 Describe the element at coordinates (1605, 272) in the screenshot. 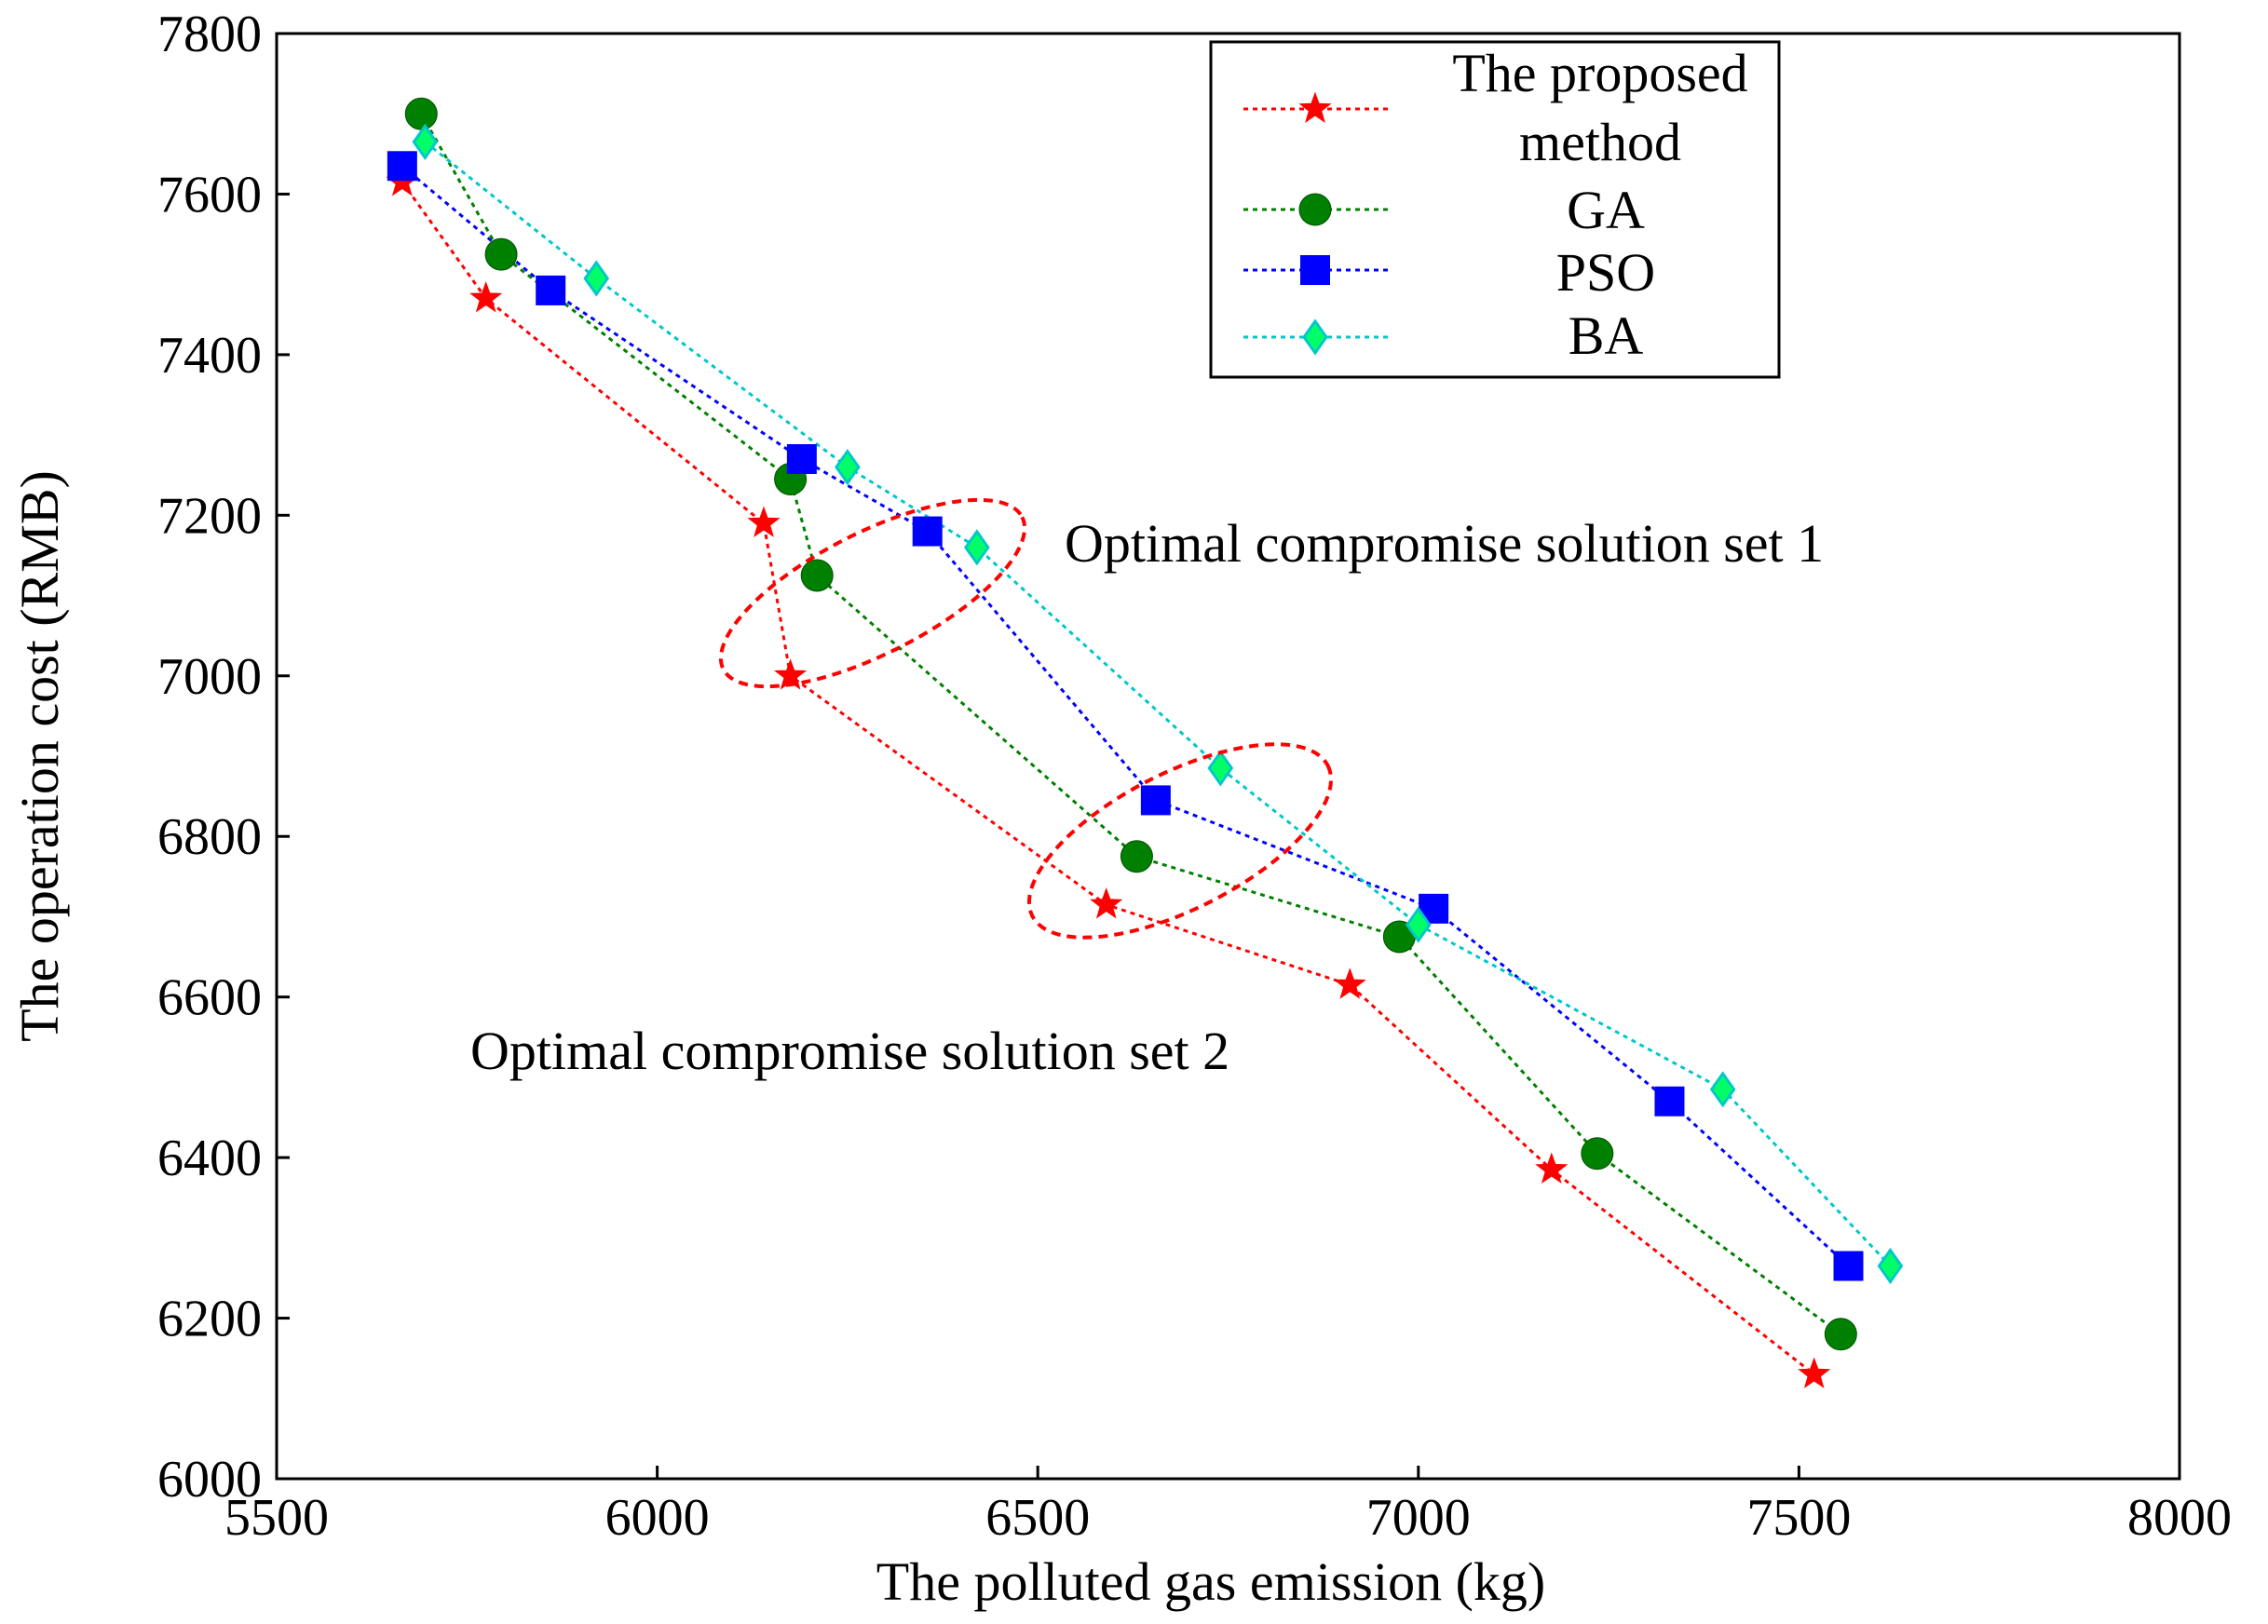

I see `legend-label-pso: PSO` at that location.